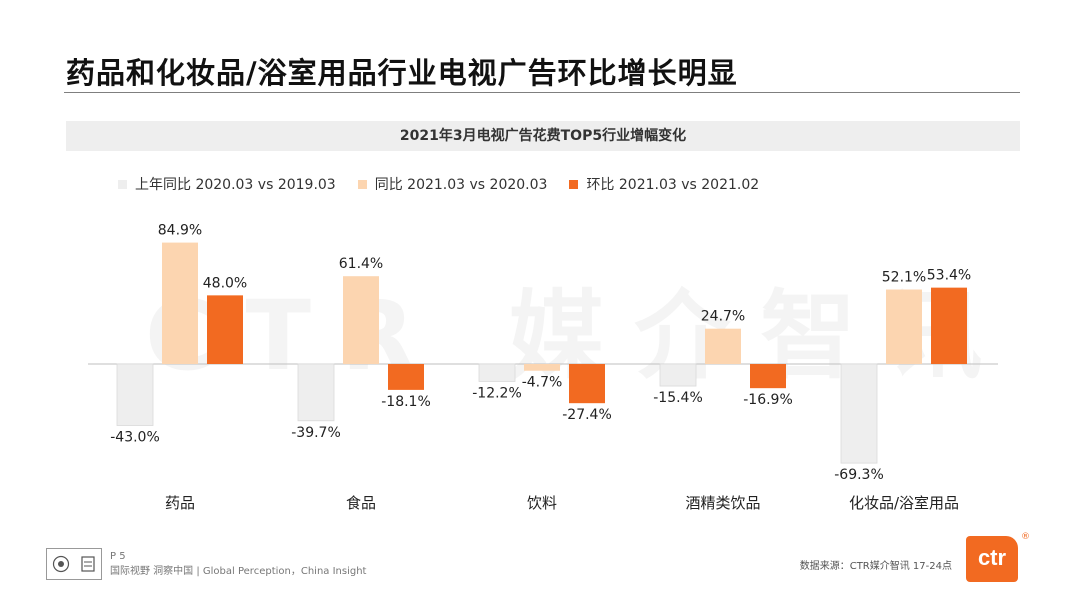 The width and height of the screenshot is (1080, 608). I want to click on category-label-3: 酒精类饮品, so click(722, 503).